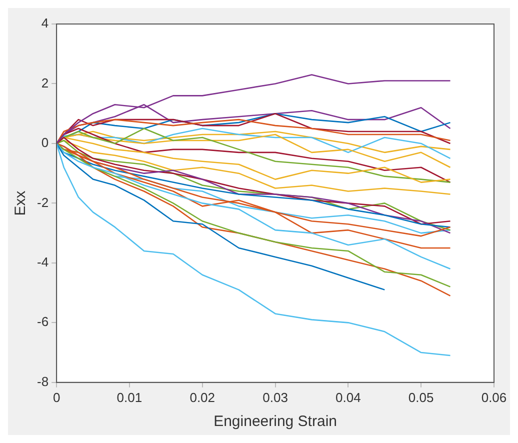  Describe the element at coordinates (203, 397) in the screenshot. I see `x-tick-label: 0.02` at that location.